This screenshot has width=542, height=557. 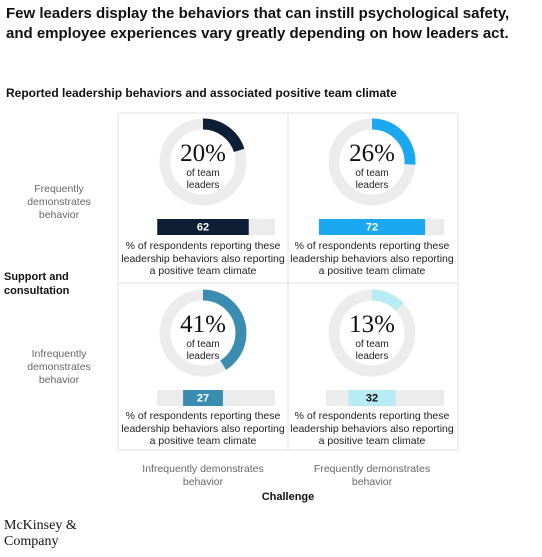 What do you see at coordinates (372, 153) in the screenshot?
I see `donut-value-label: 26%` at bounding box center [372, 153].